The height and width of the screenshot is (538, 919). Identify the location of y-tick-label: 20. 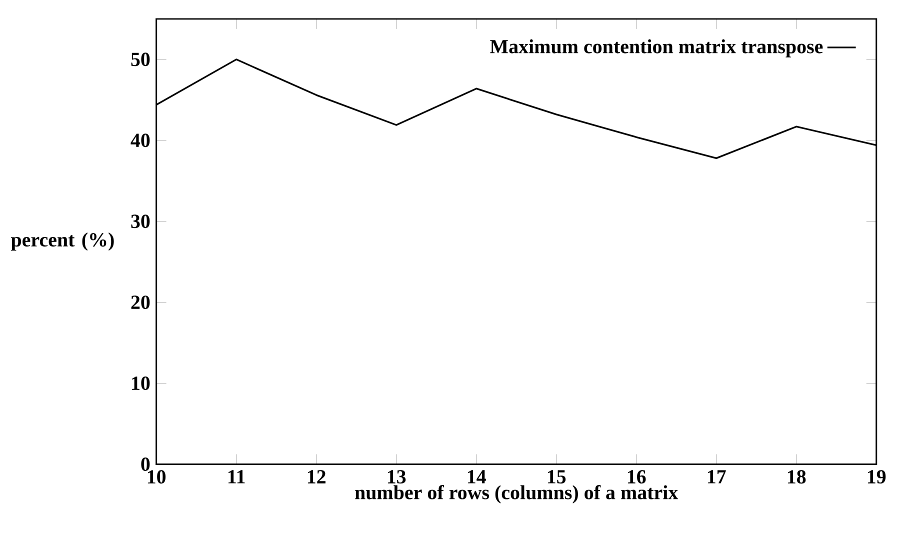
(140, 303).